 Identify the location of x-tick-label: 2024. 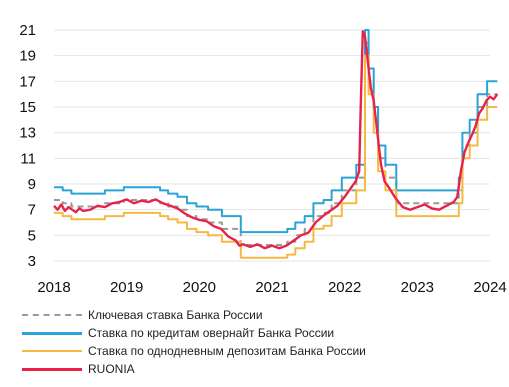
(489, 287).